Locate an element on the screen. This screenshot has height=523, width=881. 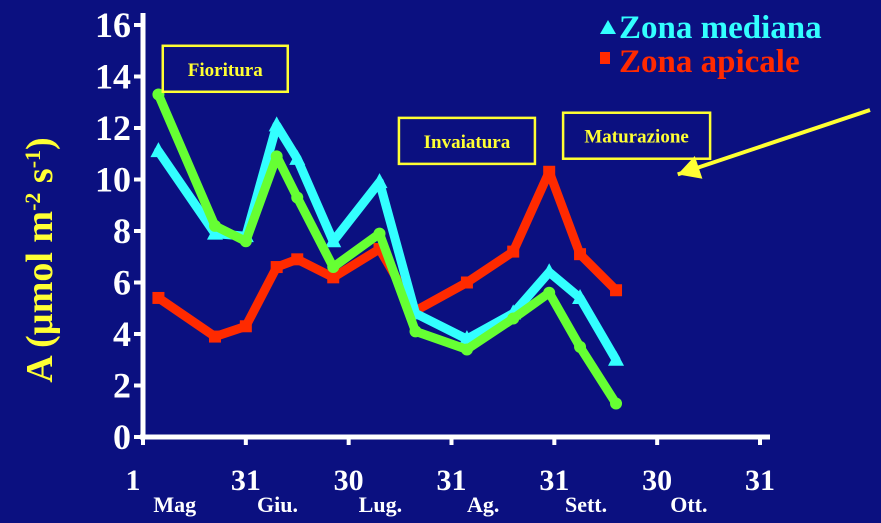
annotation-label: Maturazione is located at coordinates (636, 137).